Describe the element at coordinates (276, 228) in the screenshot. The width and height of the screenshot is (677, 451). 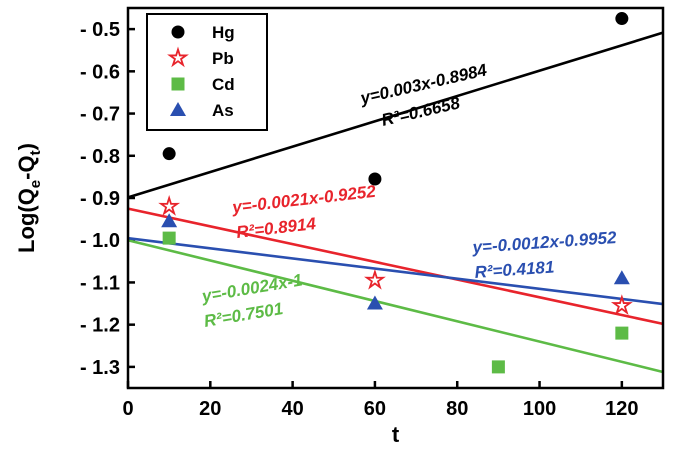
I see `fit-r2-pb: R²=0.8914` at that location.